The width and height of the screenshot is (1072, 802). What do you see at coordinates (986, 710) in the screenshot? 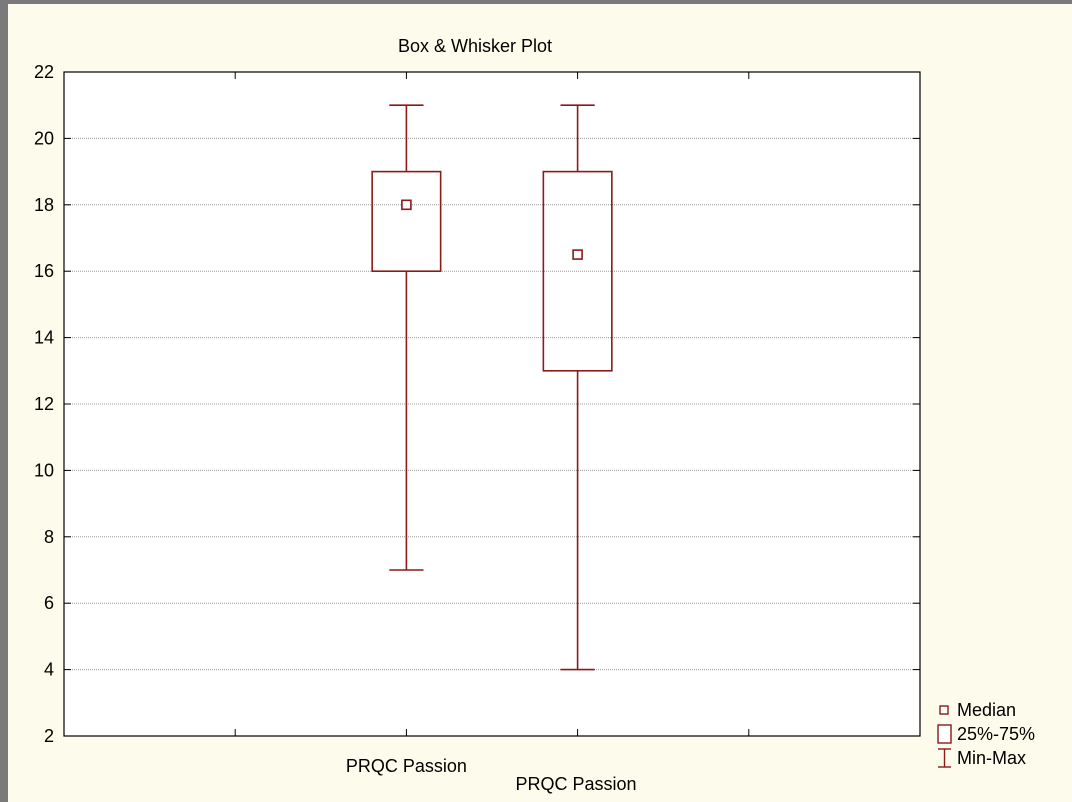
I see `legend-label: Median` at bounding box center [986, 710].